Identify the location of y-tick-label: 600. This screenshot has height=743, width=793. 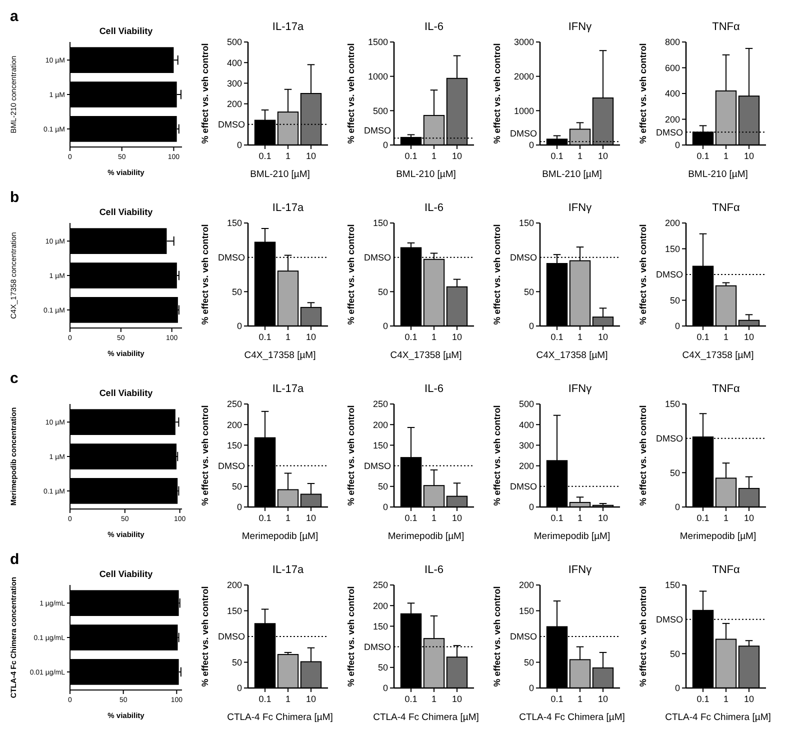
(672, 67).